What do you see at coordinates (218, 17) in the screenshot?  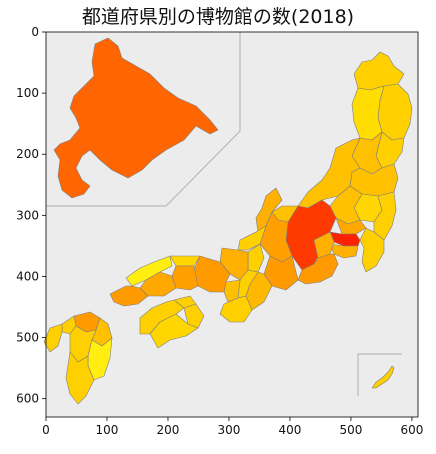 I see `chart-title: 都道府県別の博物館の数(2018)` at bounding box center [218, 17].